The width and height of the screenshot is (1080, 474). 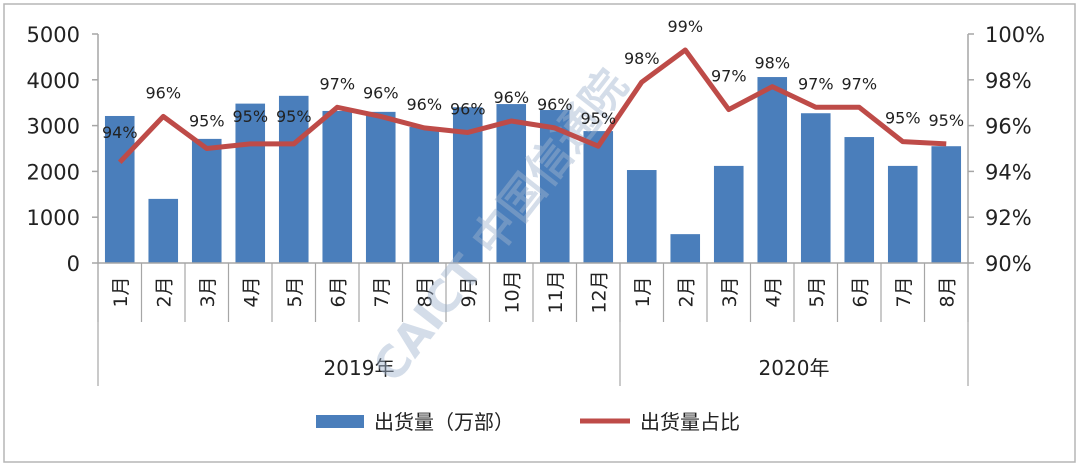 What do you see at coordinates (1008, 218) in the screenshot?
I see `right-axis-tick-label: 92%` at bounding box center [1008, 218].